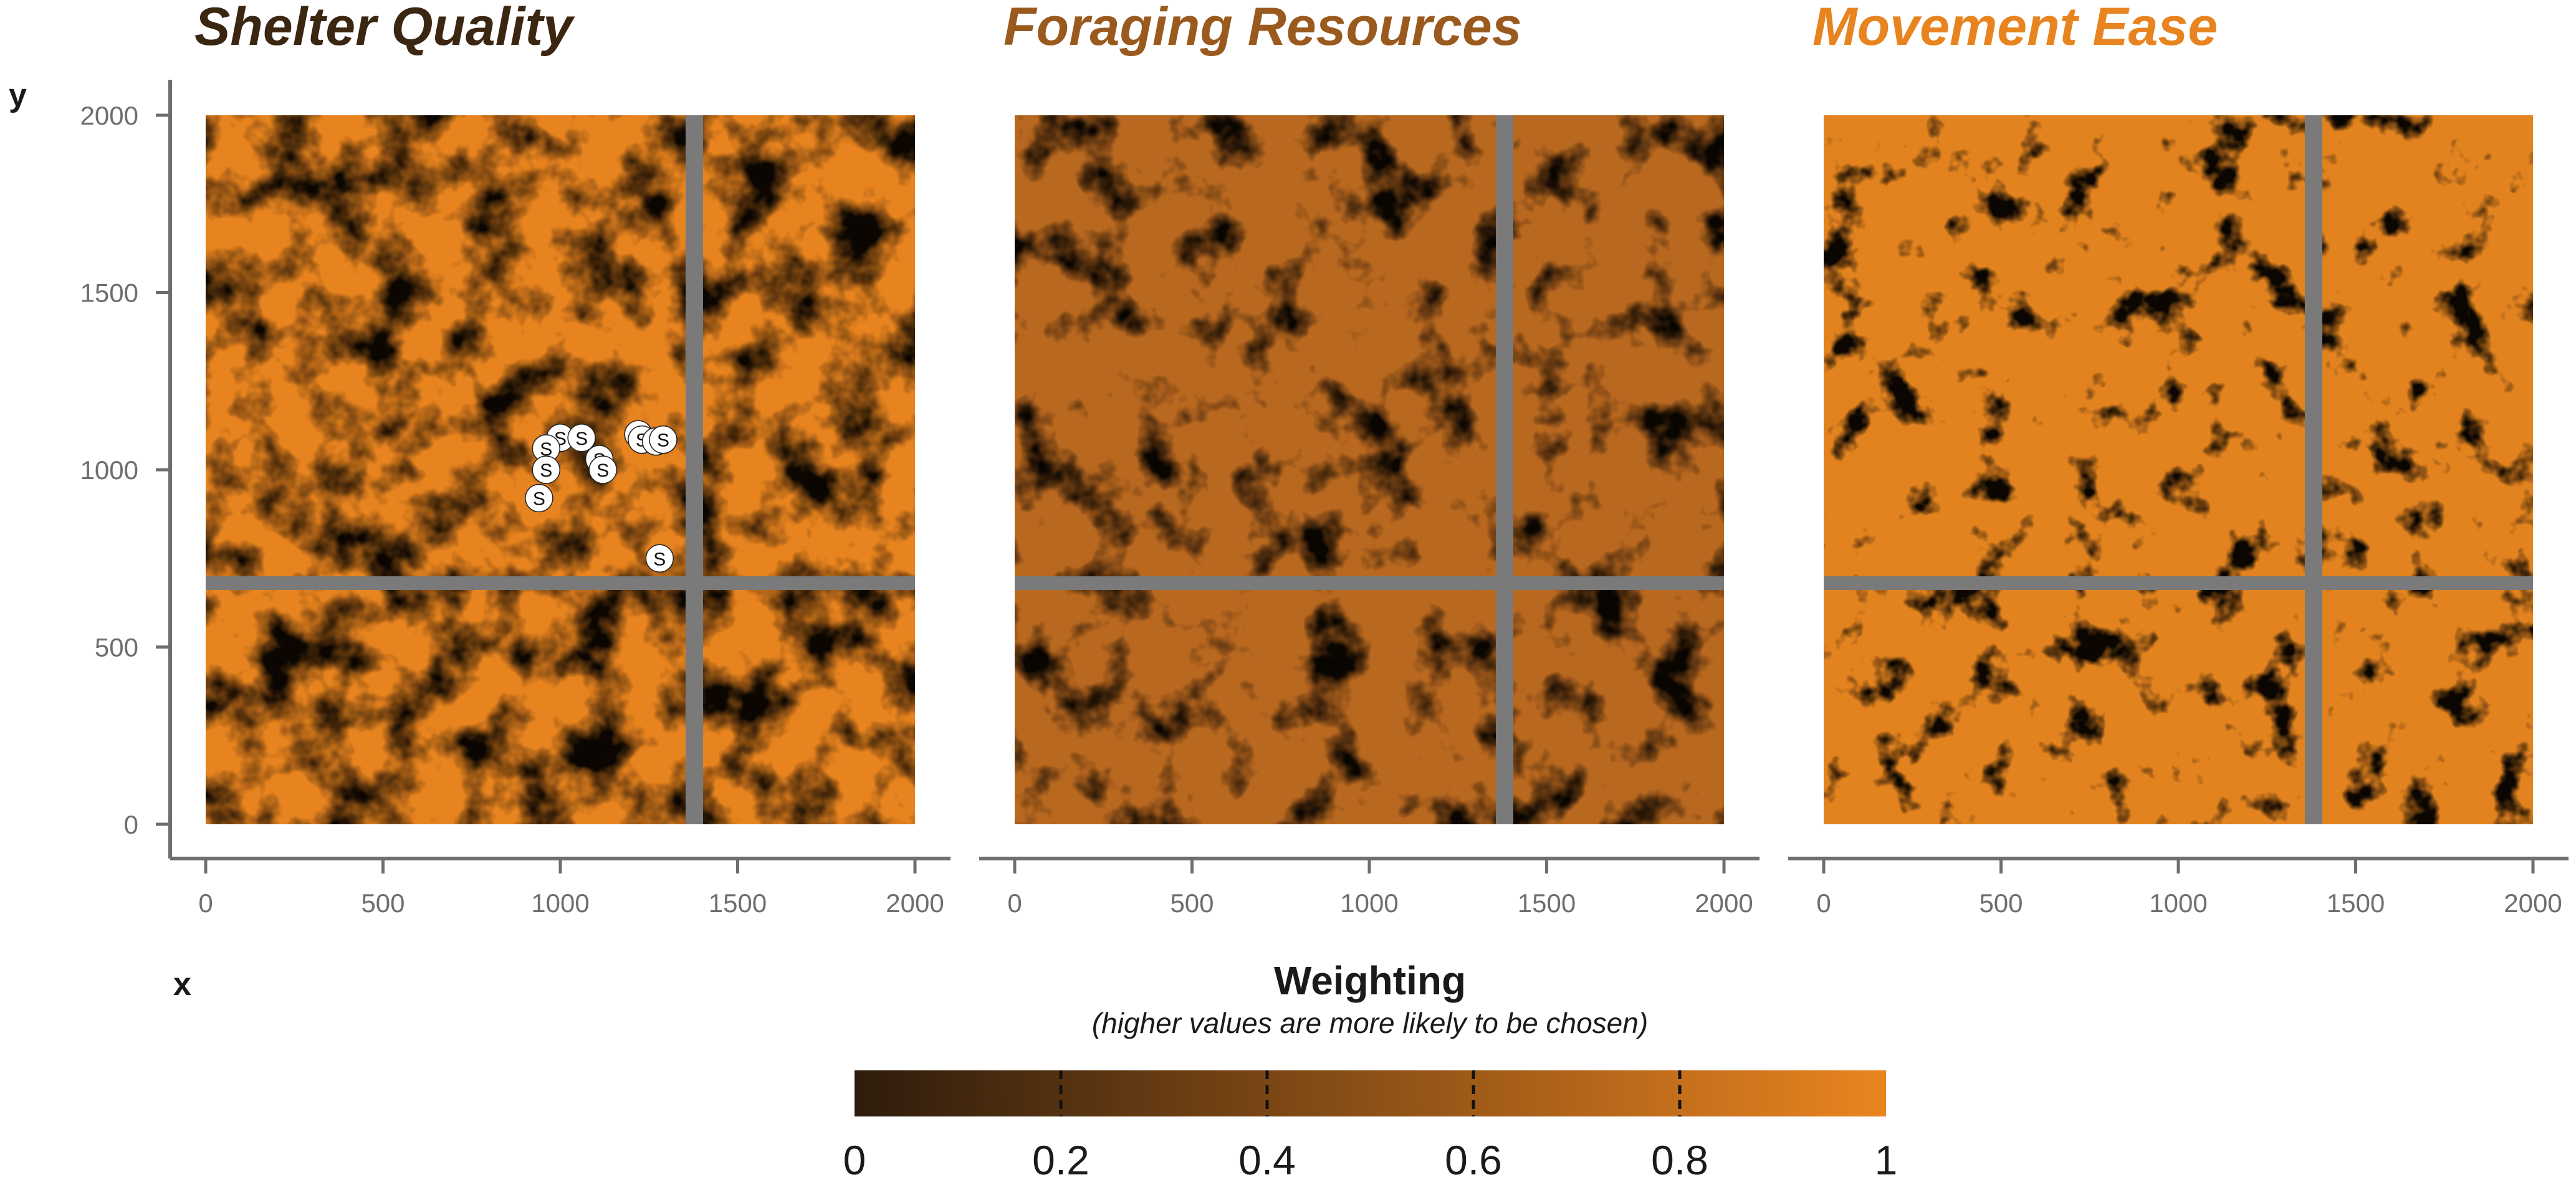 This screenshot has width=2576, height=1185. Describe the element at coordinates (2314, 469) in the screenshot. I see `road-vertical-movement` at that location.